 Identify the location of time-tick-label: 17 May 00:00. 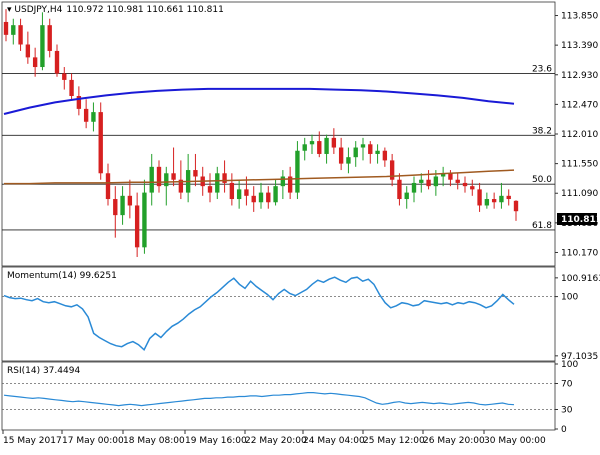
(93, 441).